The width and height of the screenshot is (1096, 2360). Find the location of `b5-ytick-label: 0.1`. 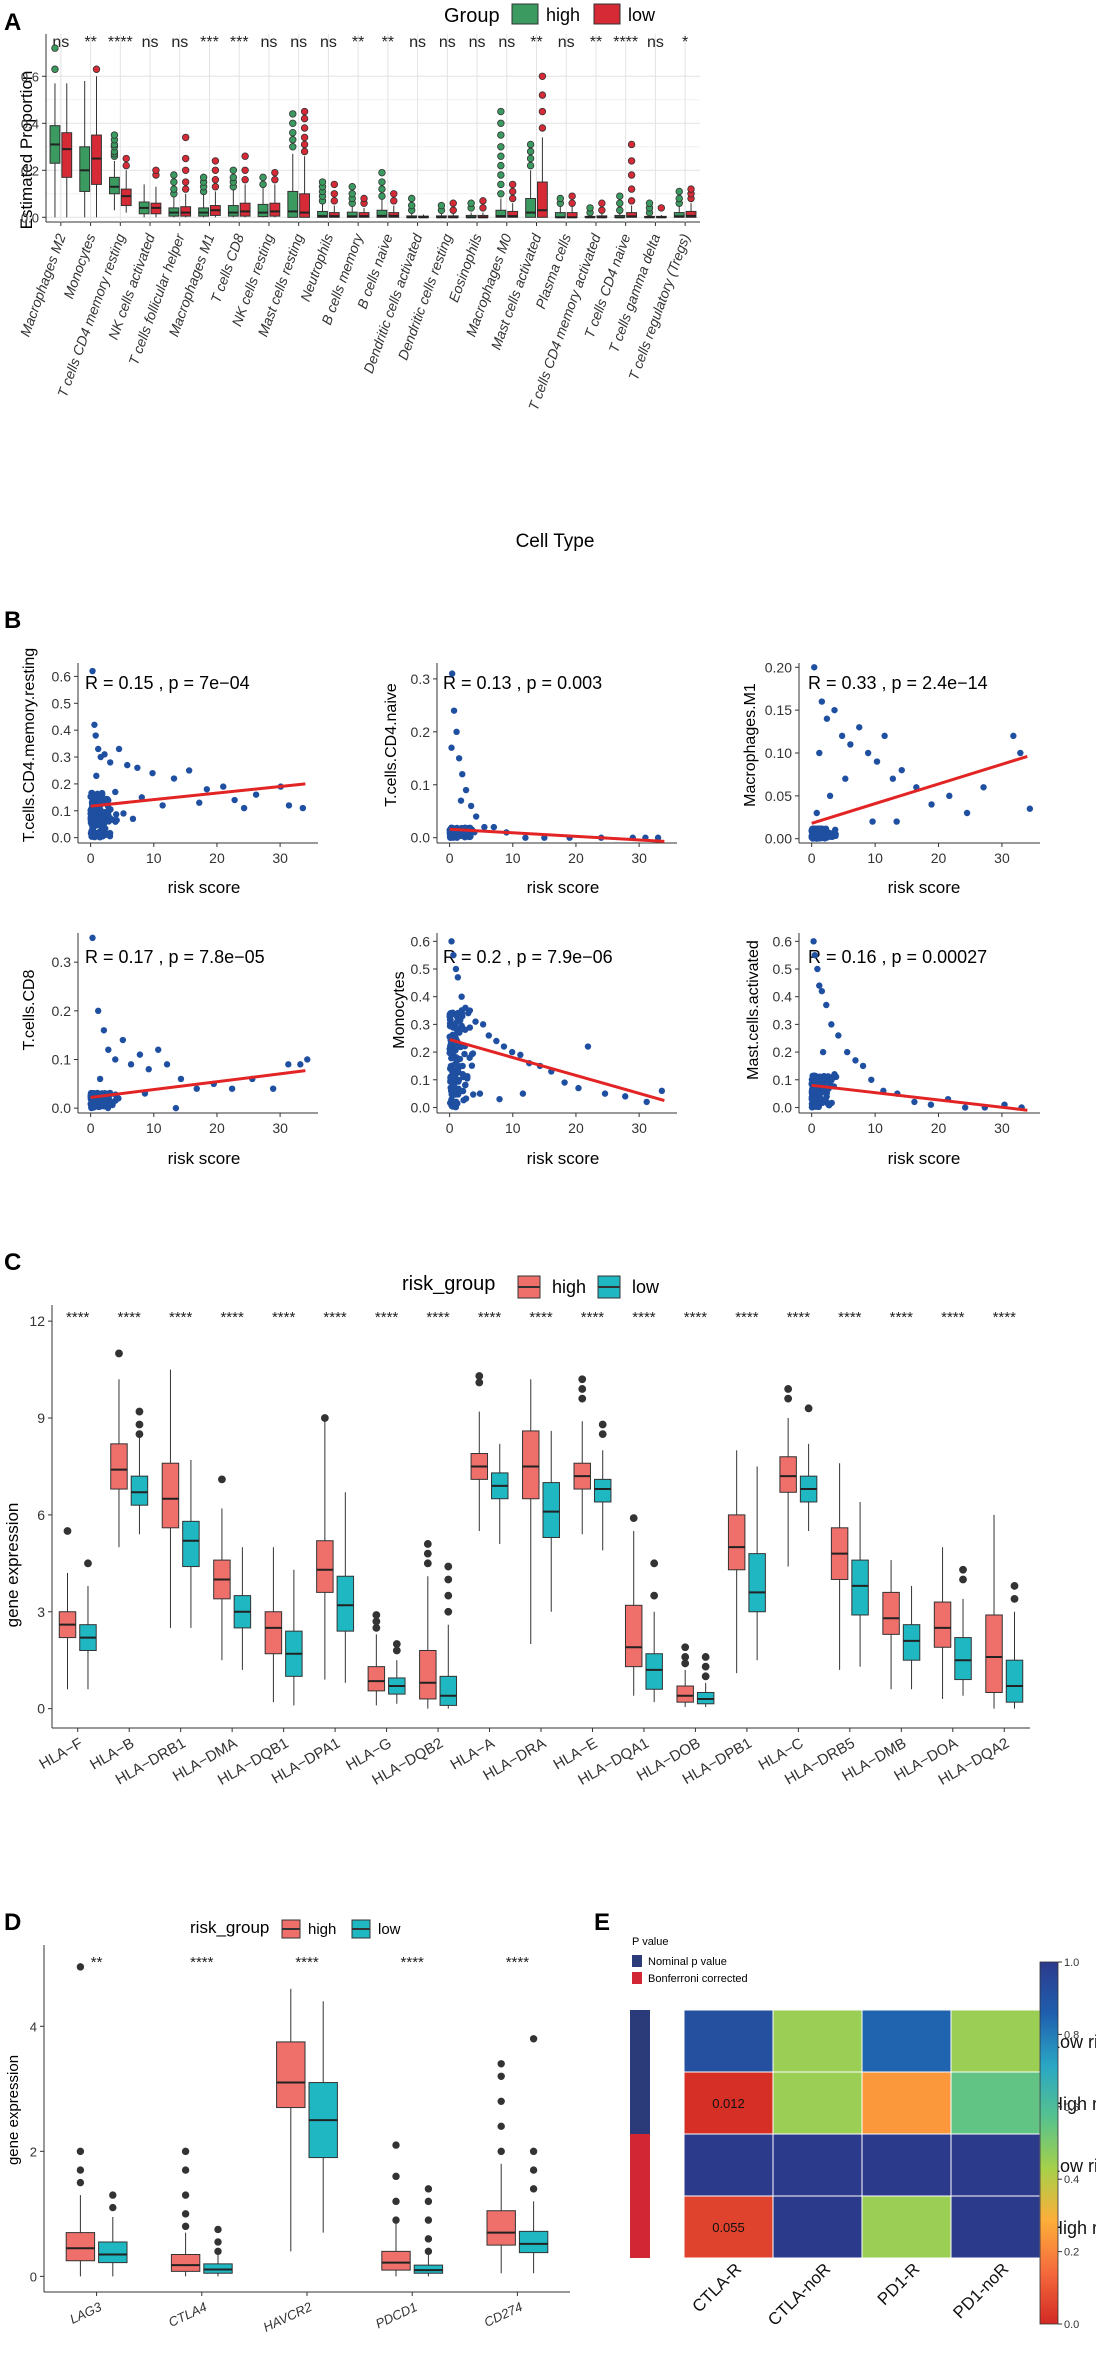

b5-ytick-label: 0.1 is located at coordinates (783, 1080).